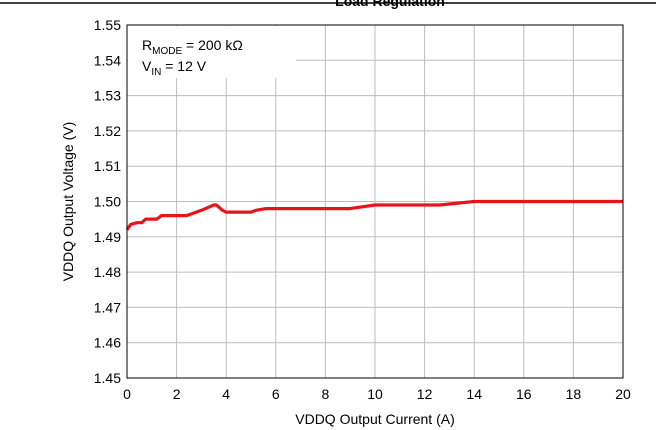 This screenshot has width=656, height=430. I want to click on clipped-title-group: Load Regulation, so click(390, 4).